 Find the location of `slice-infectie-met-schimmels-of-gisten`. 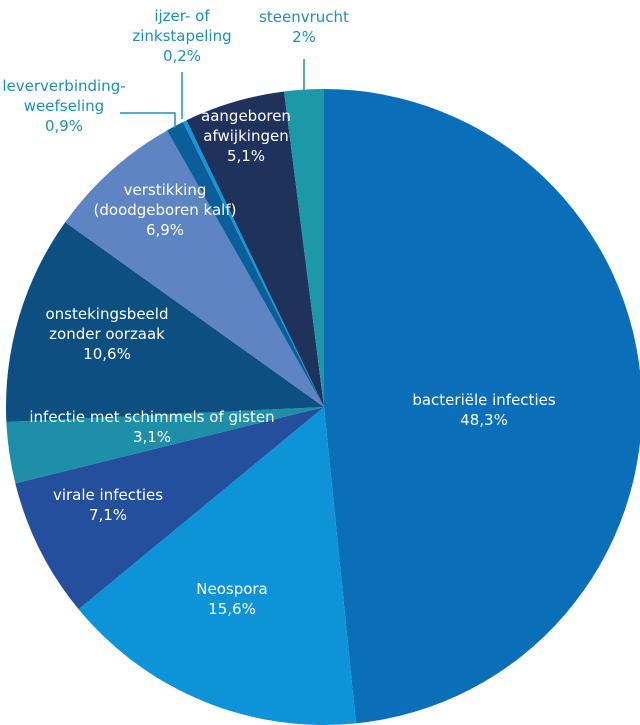

slice-infectie-met-schimmels-of-gisten is located at coordinates (165, 445).